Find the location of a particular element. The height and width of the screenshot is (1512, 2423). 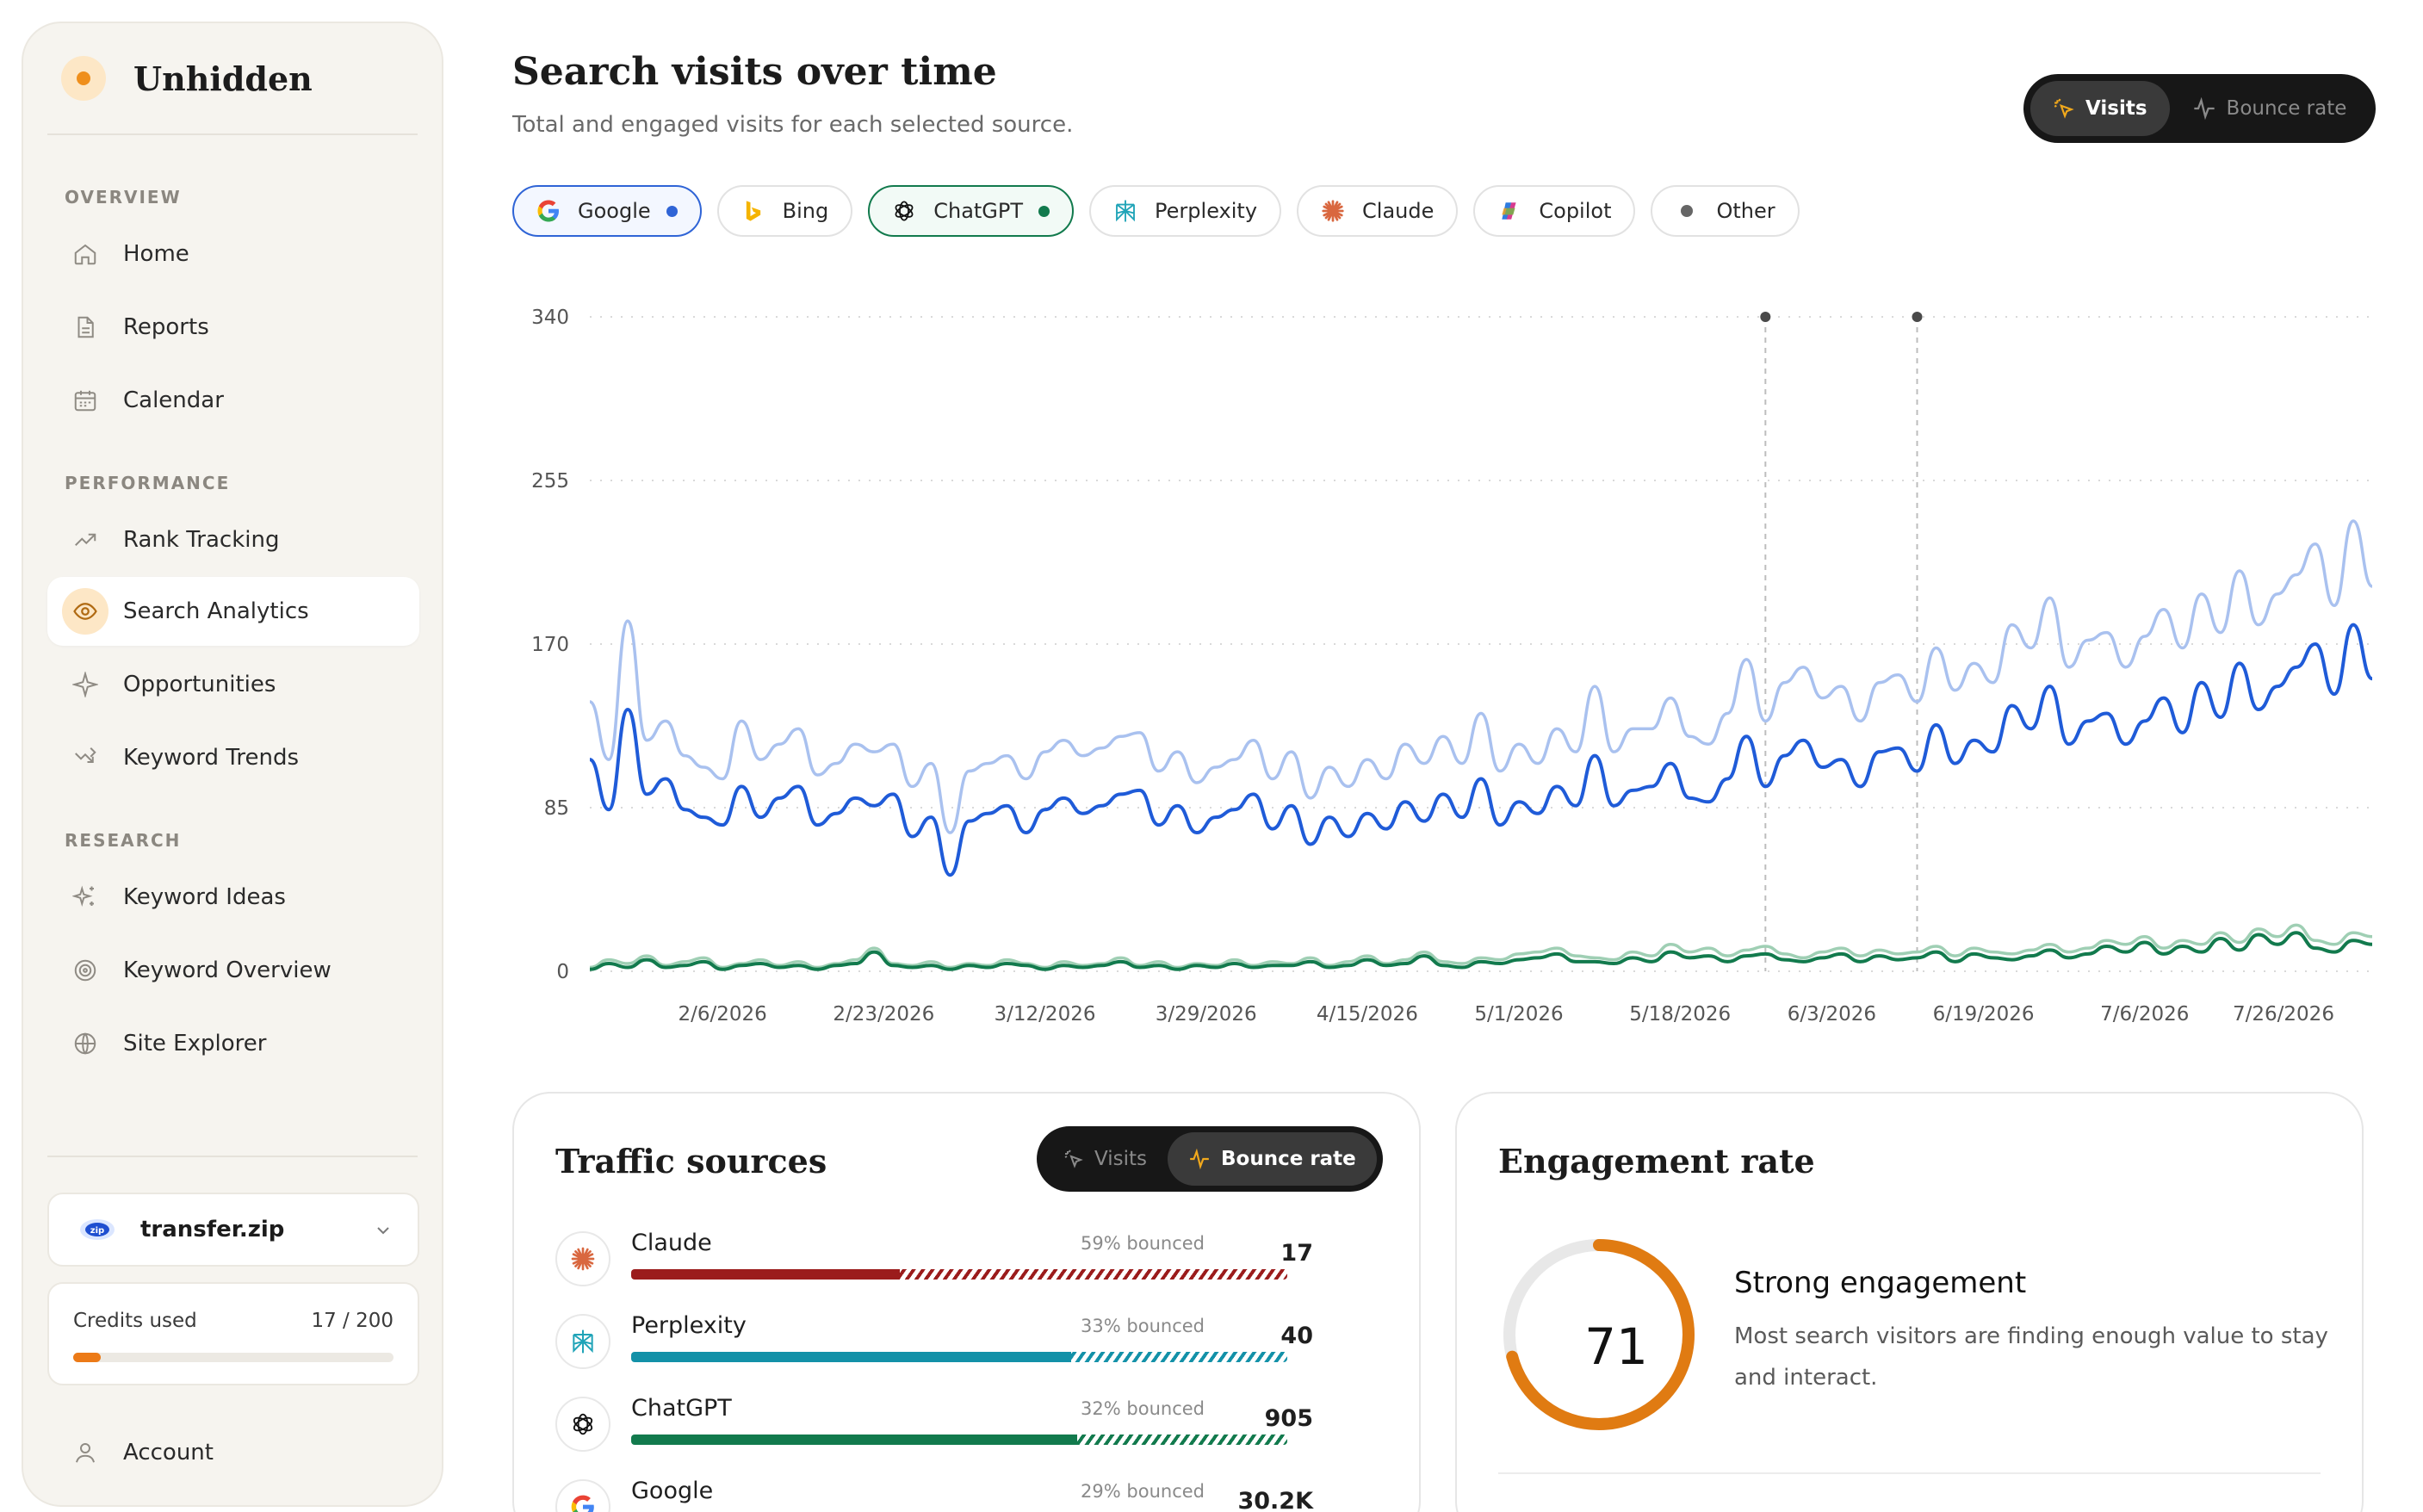

y-tick-label: 0 is located at coordinates (563, 972).